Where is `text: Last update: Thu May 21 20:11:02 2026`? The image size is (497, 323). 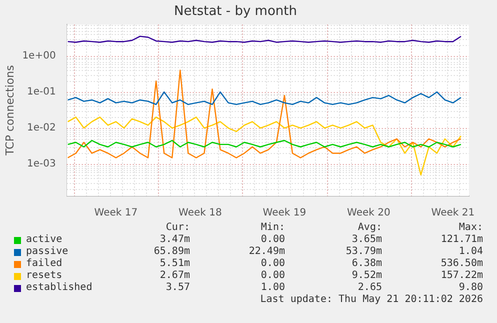 text: Last update: Thu May 21 20:11:02 2026 is located at coordinates (371, 299).